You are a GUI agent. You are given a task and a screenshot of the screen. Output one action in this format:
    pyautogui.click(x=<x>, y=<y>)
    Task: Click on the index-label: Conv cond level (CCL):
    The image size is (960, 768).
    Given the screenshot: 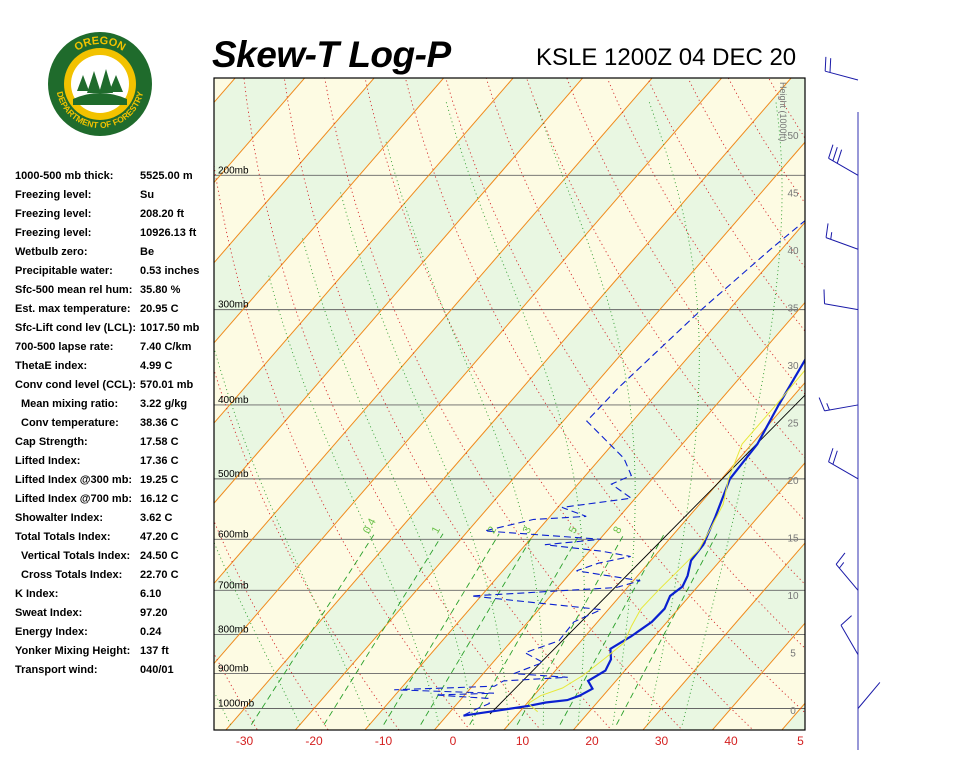 What is the action you would take?
    pyautogui.click(x=76, y=385)
    